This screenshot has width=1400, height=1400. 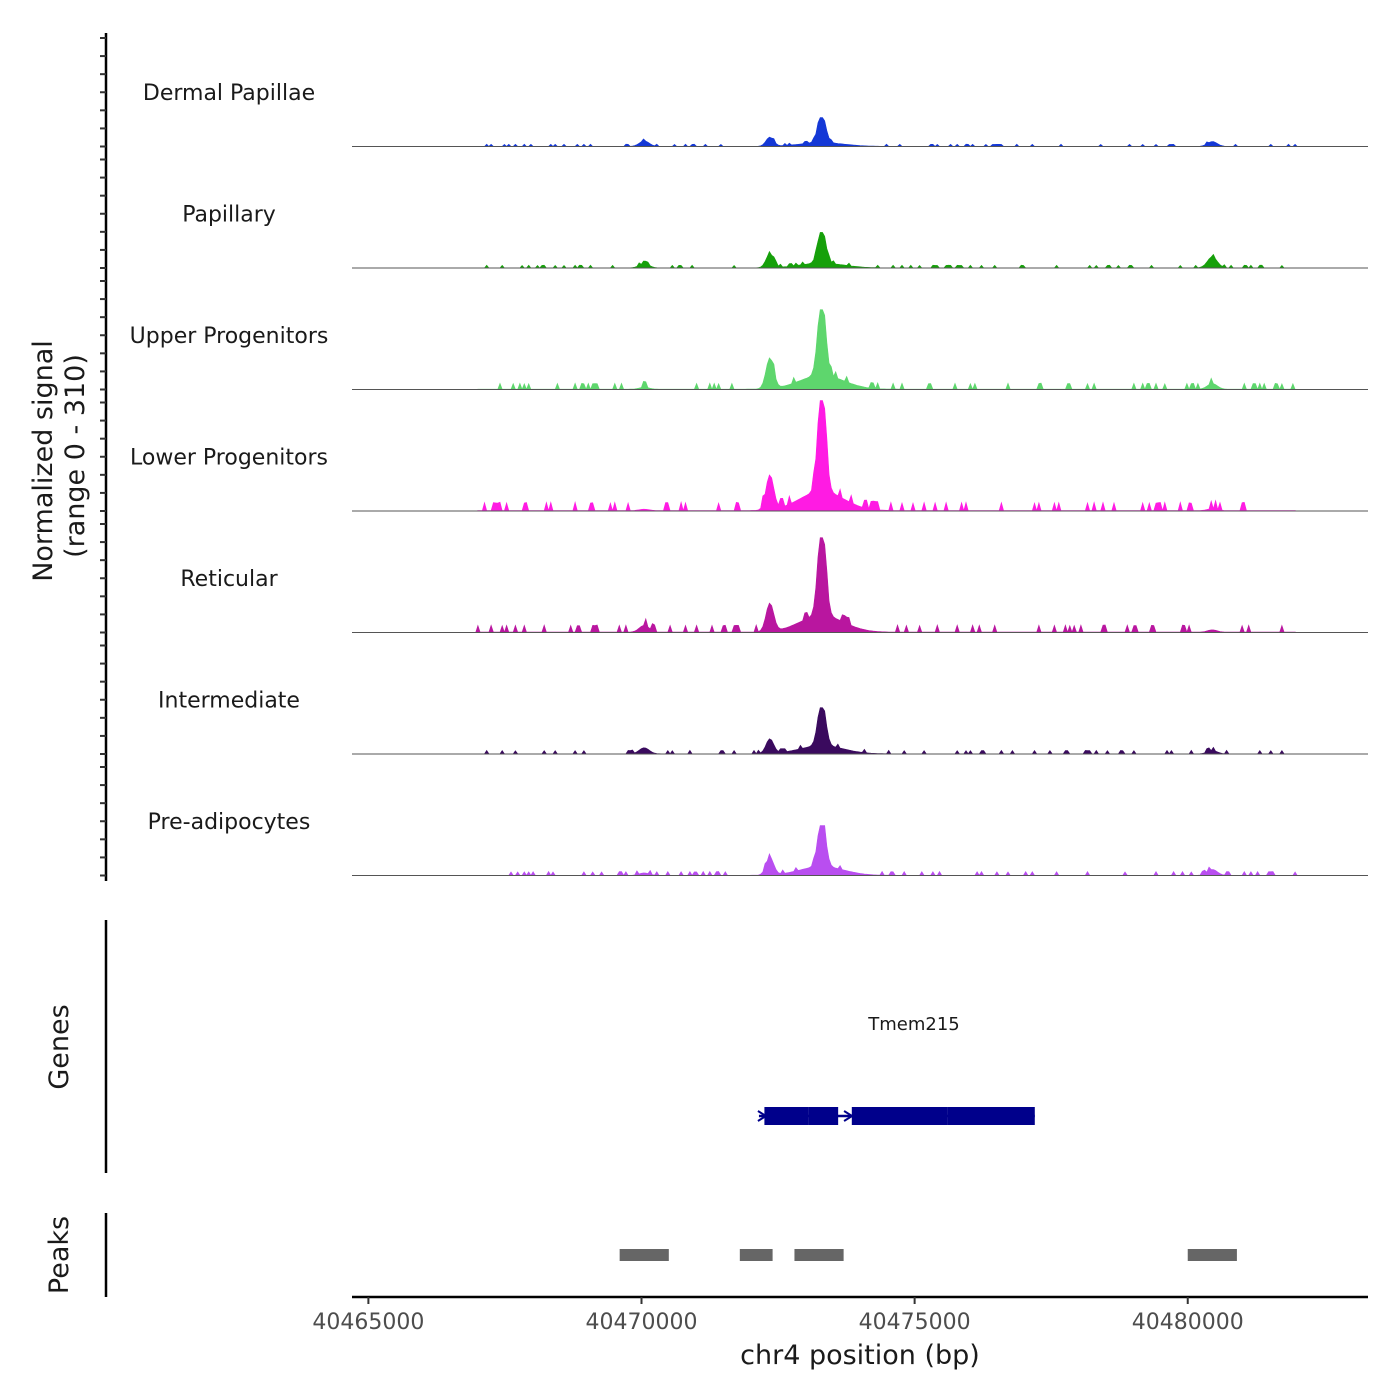 I want to click on track-label-5: Intermediate, so click(x=229, y=701).